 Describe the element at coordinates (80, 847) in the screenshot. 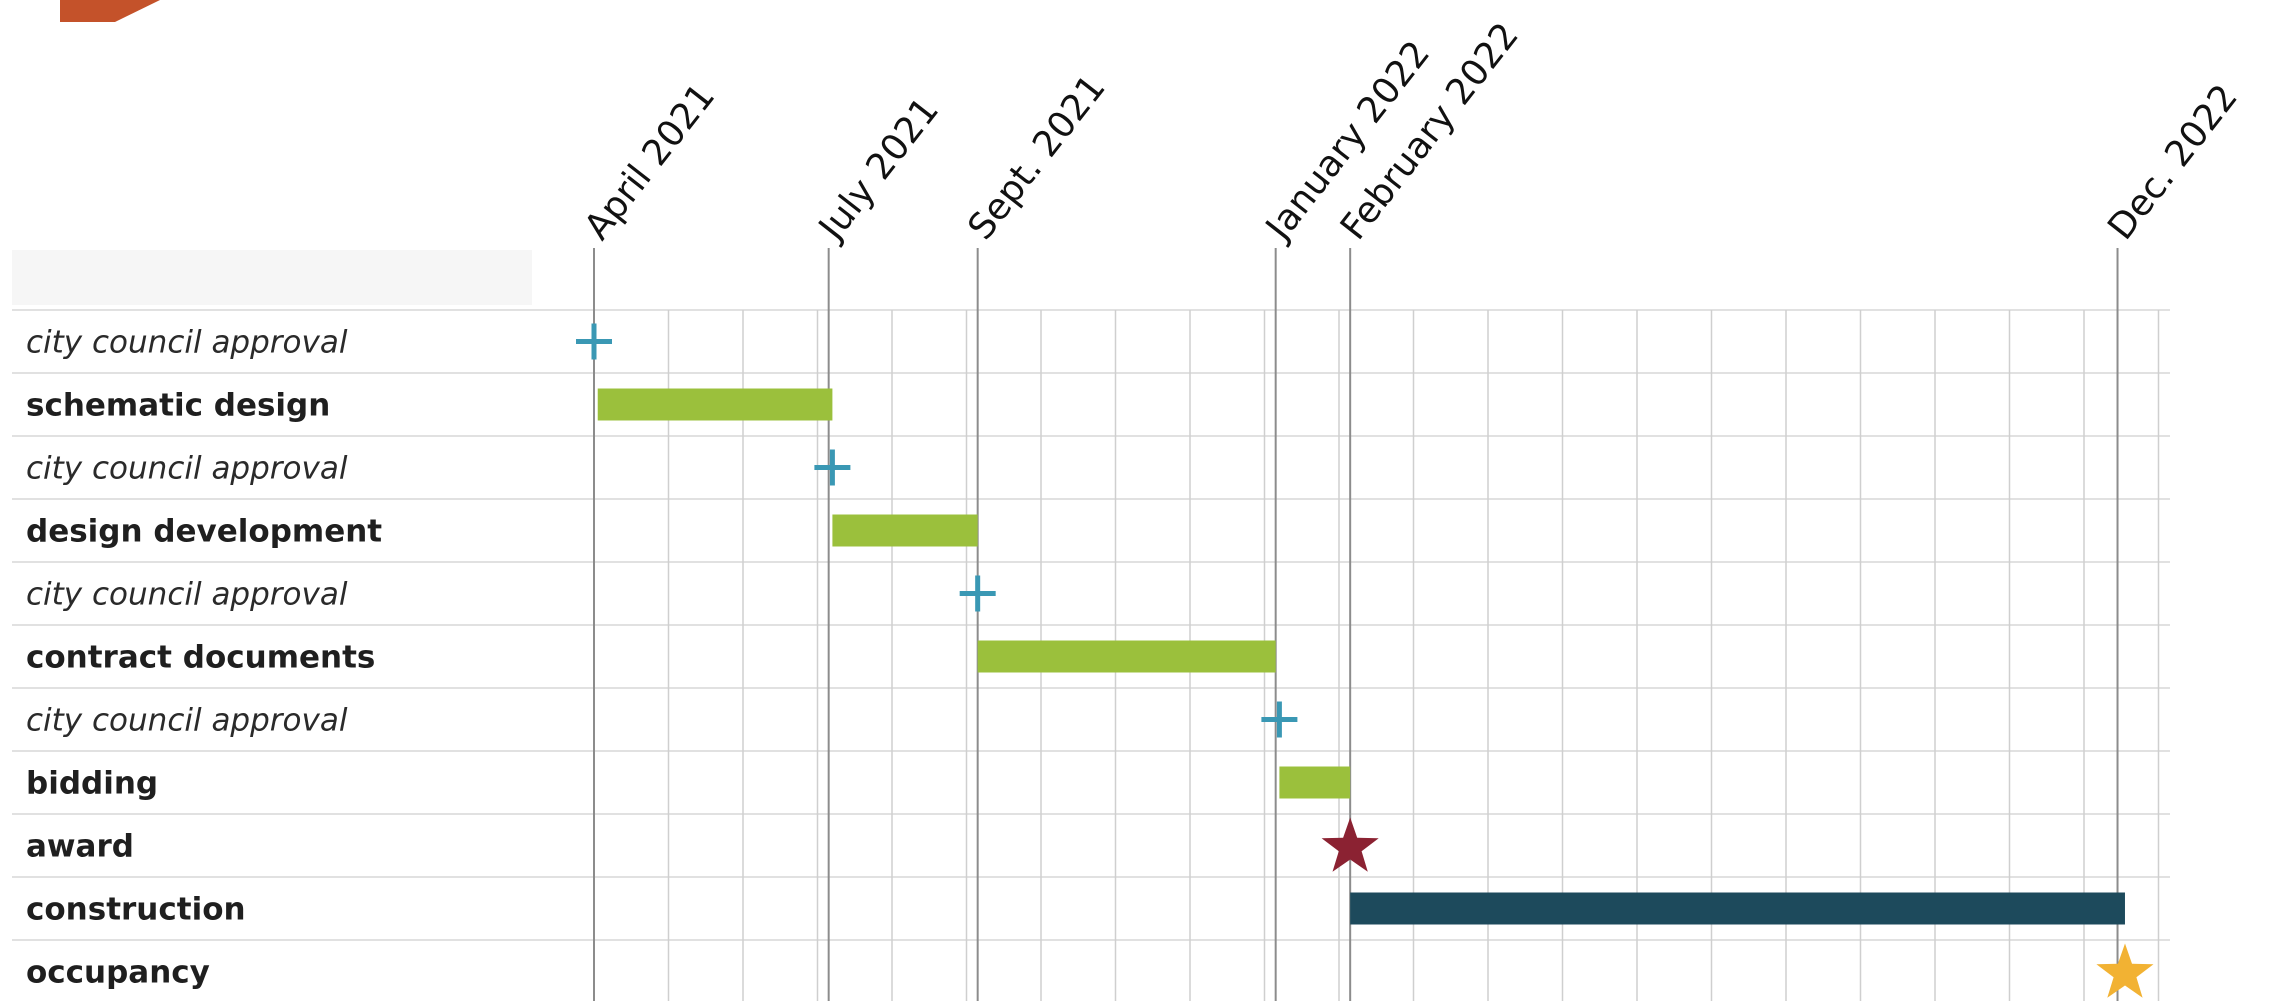

I see `row-label: award` at that location.